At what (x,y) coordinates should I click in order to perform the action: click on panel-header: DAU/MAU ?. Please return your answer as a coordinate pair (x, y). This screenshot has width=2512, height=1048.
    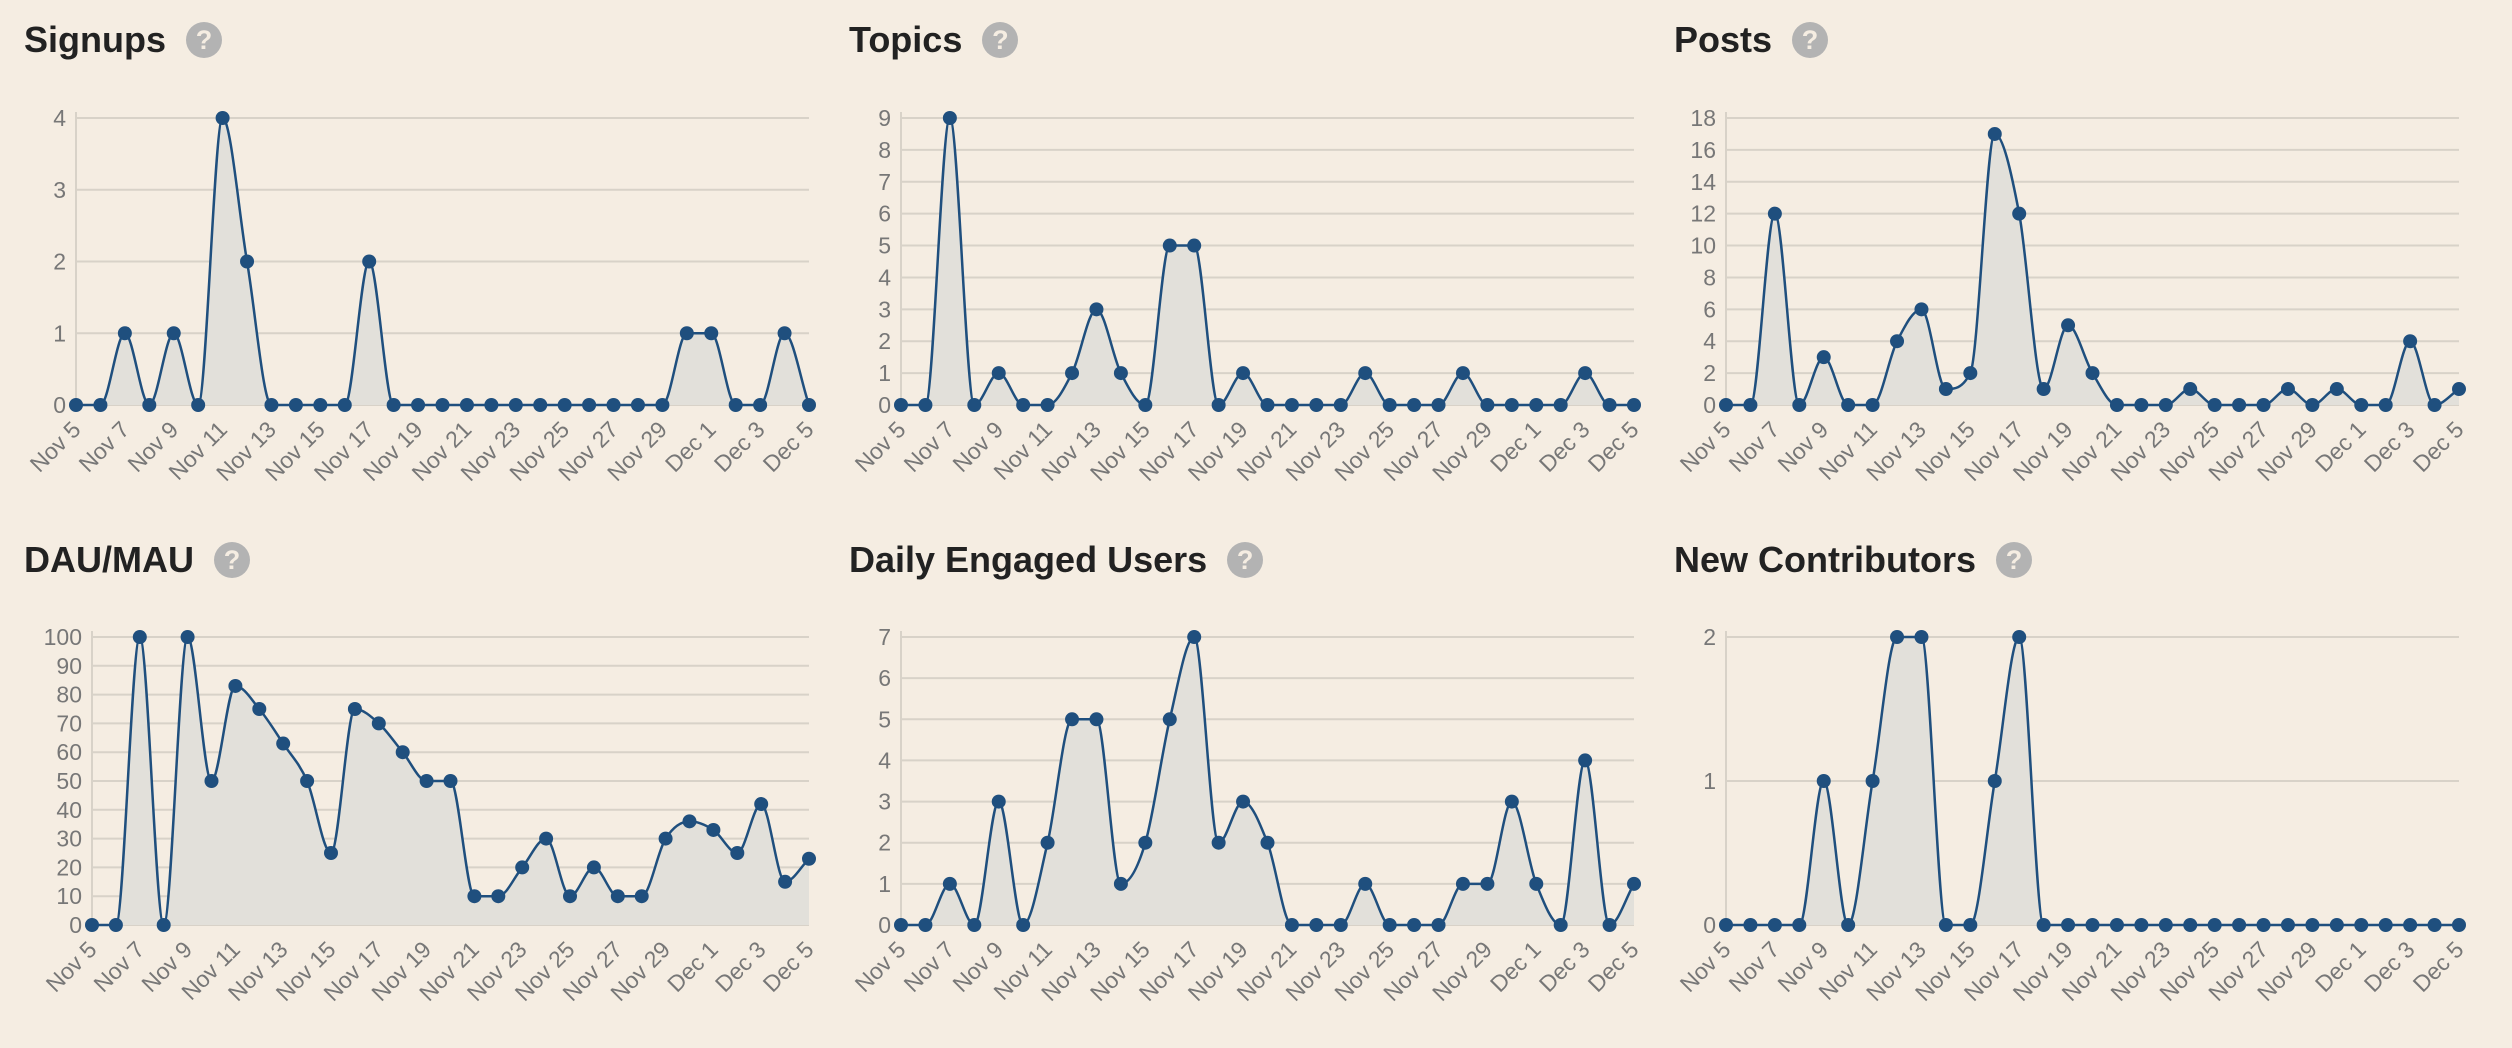
    Looking at the image, I should click on (137, 560).